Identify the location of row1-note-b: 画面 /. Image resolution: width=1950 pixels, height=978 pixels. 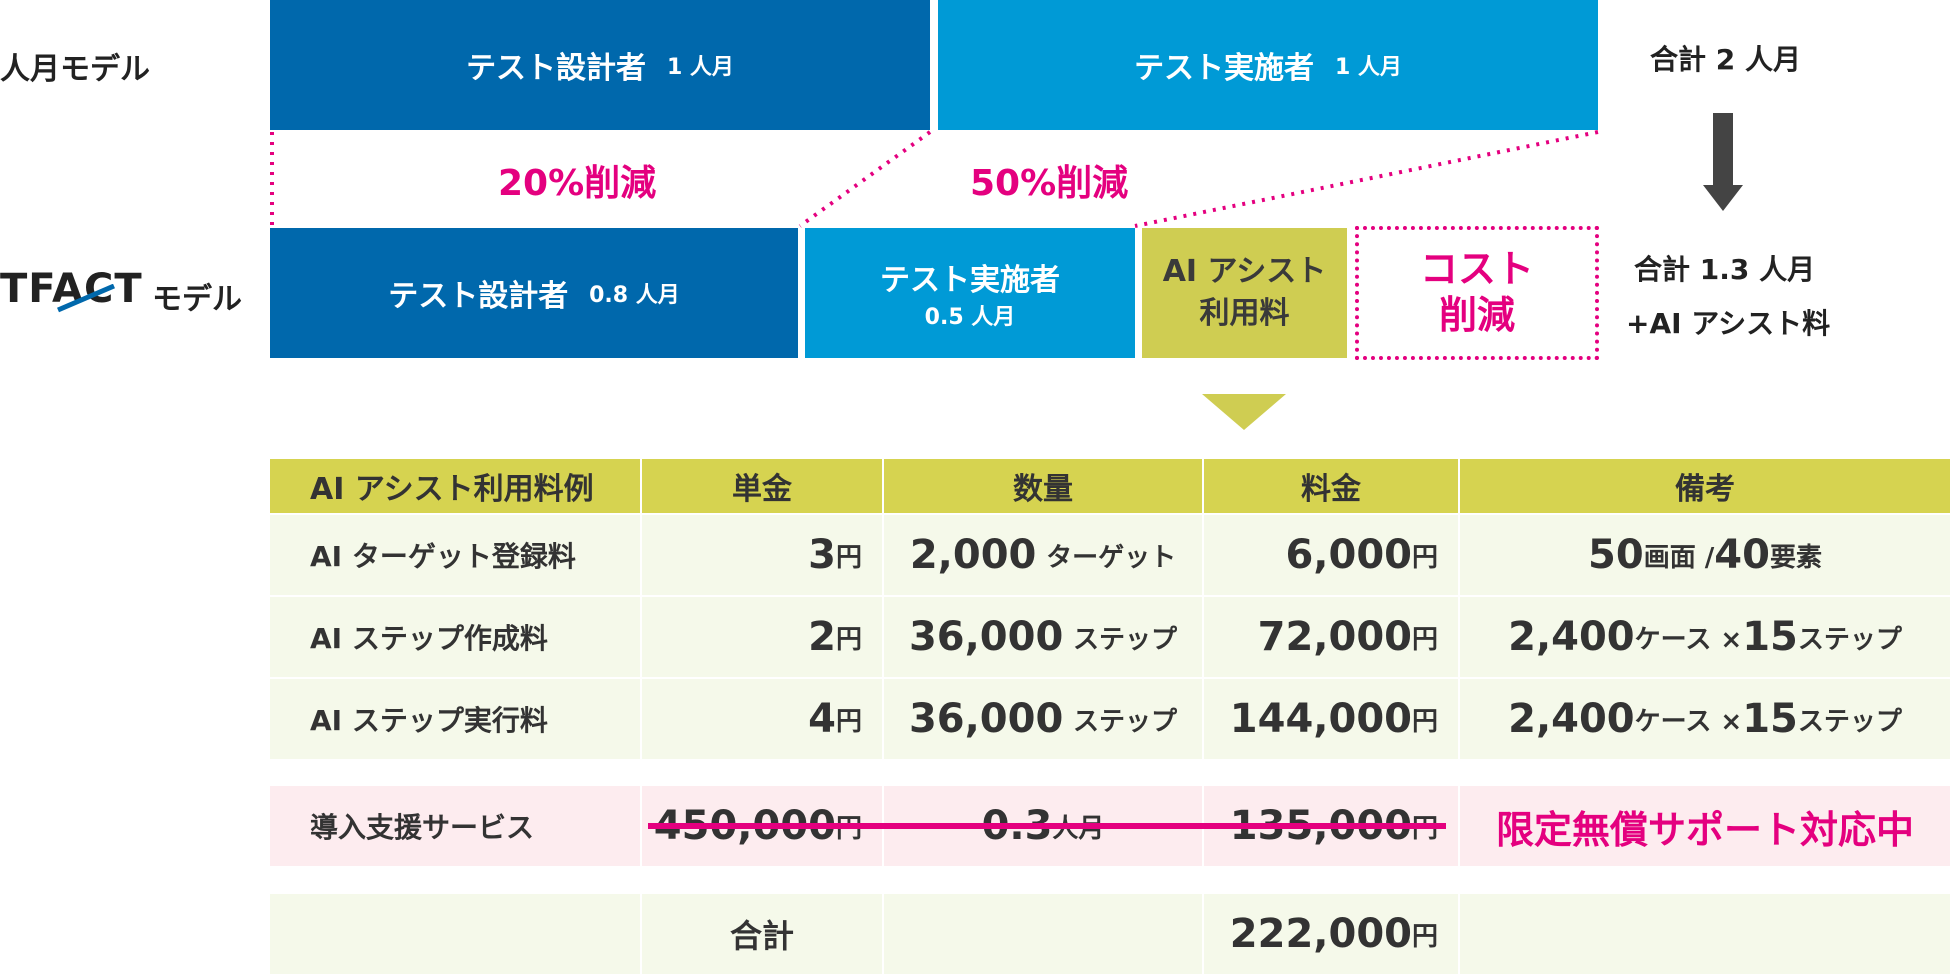
(1679, 557).